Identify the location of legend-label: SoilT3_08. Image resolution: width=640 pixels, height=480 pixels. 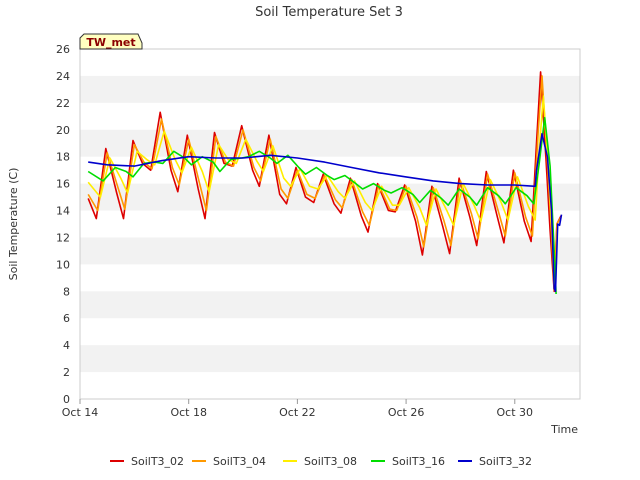
(330, 461).